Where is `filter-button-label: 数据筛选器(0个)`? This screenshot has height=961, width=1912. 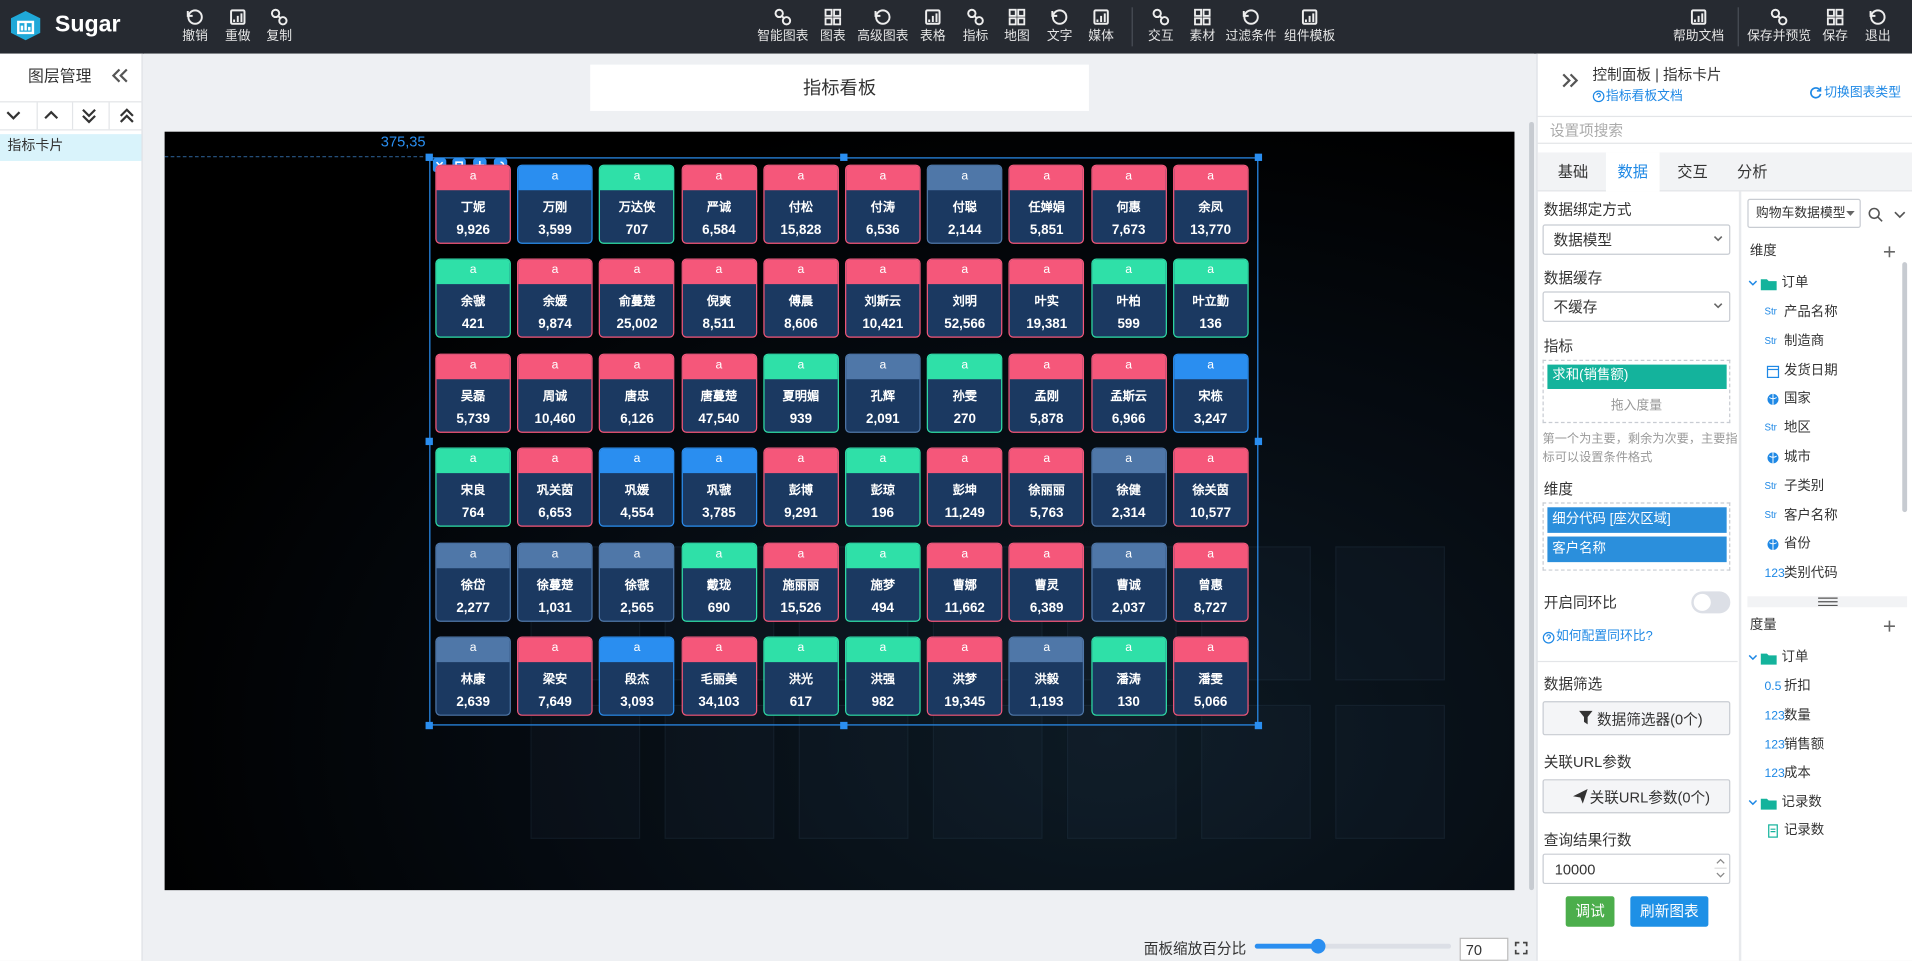
filter-button-label: 数据筛选器(0个) is located at coordinates (1649, 719).